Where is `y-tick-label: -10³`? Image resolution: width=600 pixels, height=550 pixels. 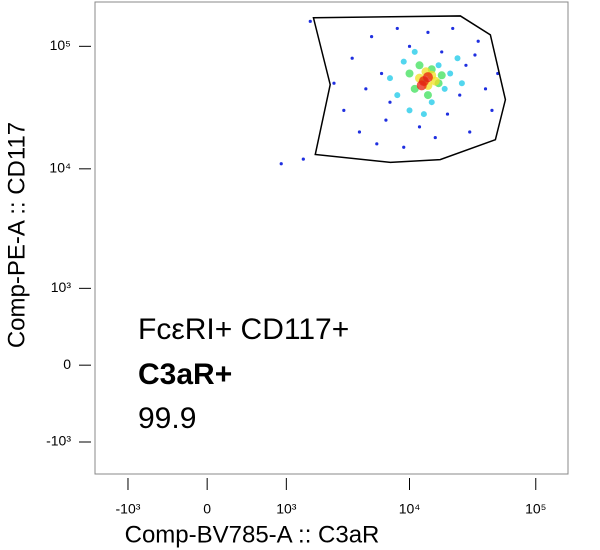
y-tick-label: -10³ is located at coordinates (58, 441).